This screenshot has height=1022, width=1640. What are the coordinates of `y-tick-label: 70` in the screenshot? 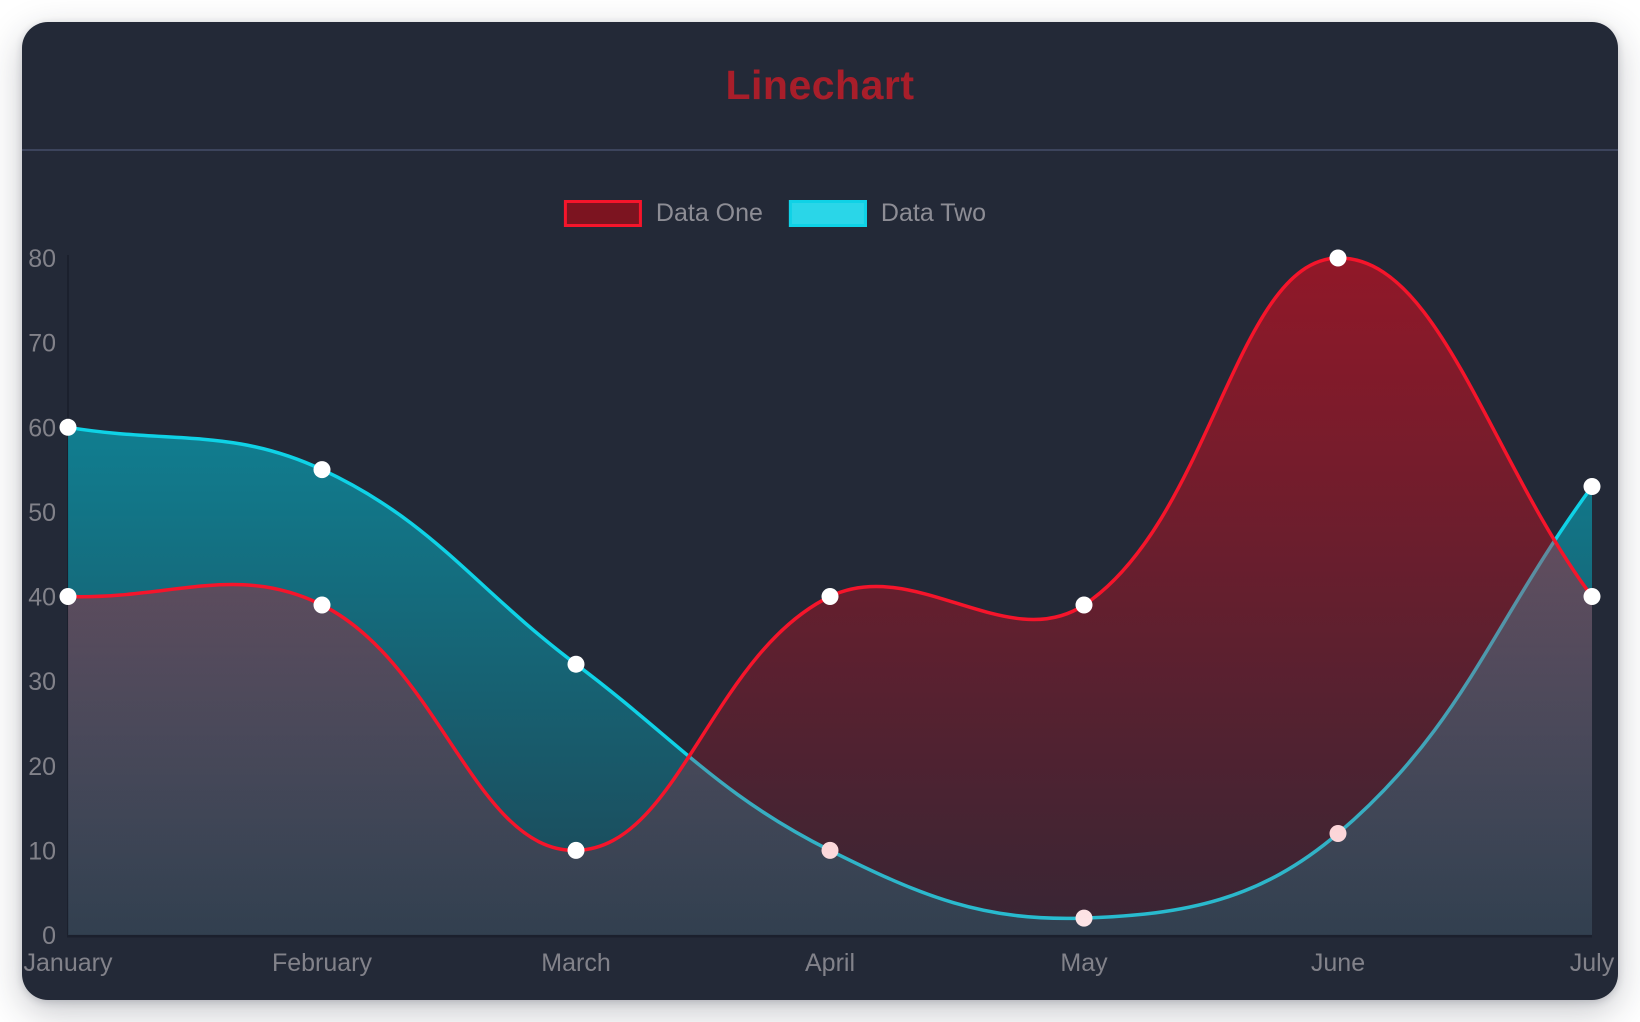 It's located at (42, 344).